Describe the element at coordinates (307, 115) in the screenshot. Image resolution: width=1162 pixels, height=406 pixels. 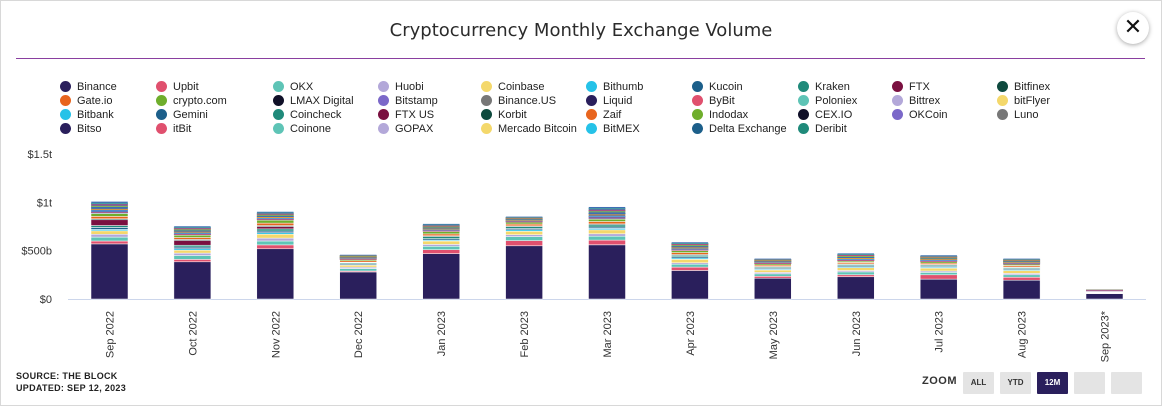
I see `legend-item: Coincheck` at that location.